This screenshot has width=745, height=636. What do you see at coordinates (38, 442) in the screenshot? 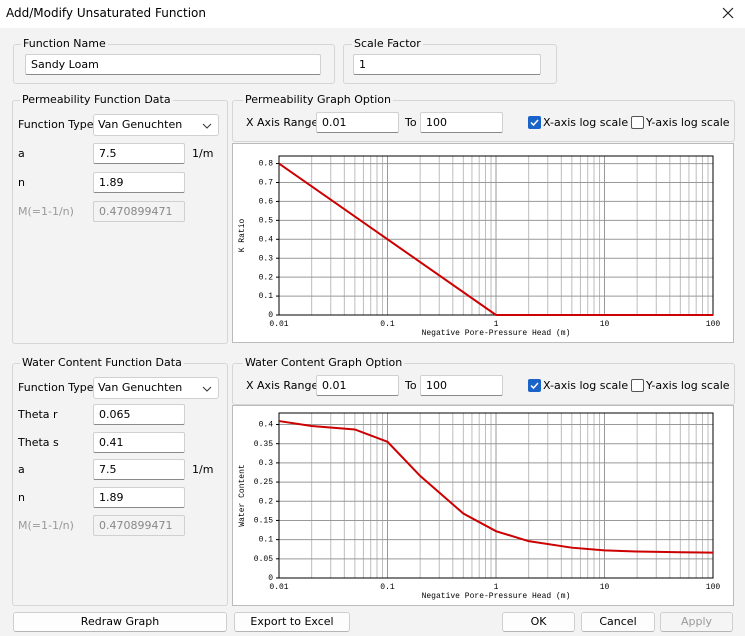
I see `field-label: Theta s` at bounding box center [38, 442].